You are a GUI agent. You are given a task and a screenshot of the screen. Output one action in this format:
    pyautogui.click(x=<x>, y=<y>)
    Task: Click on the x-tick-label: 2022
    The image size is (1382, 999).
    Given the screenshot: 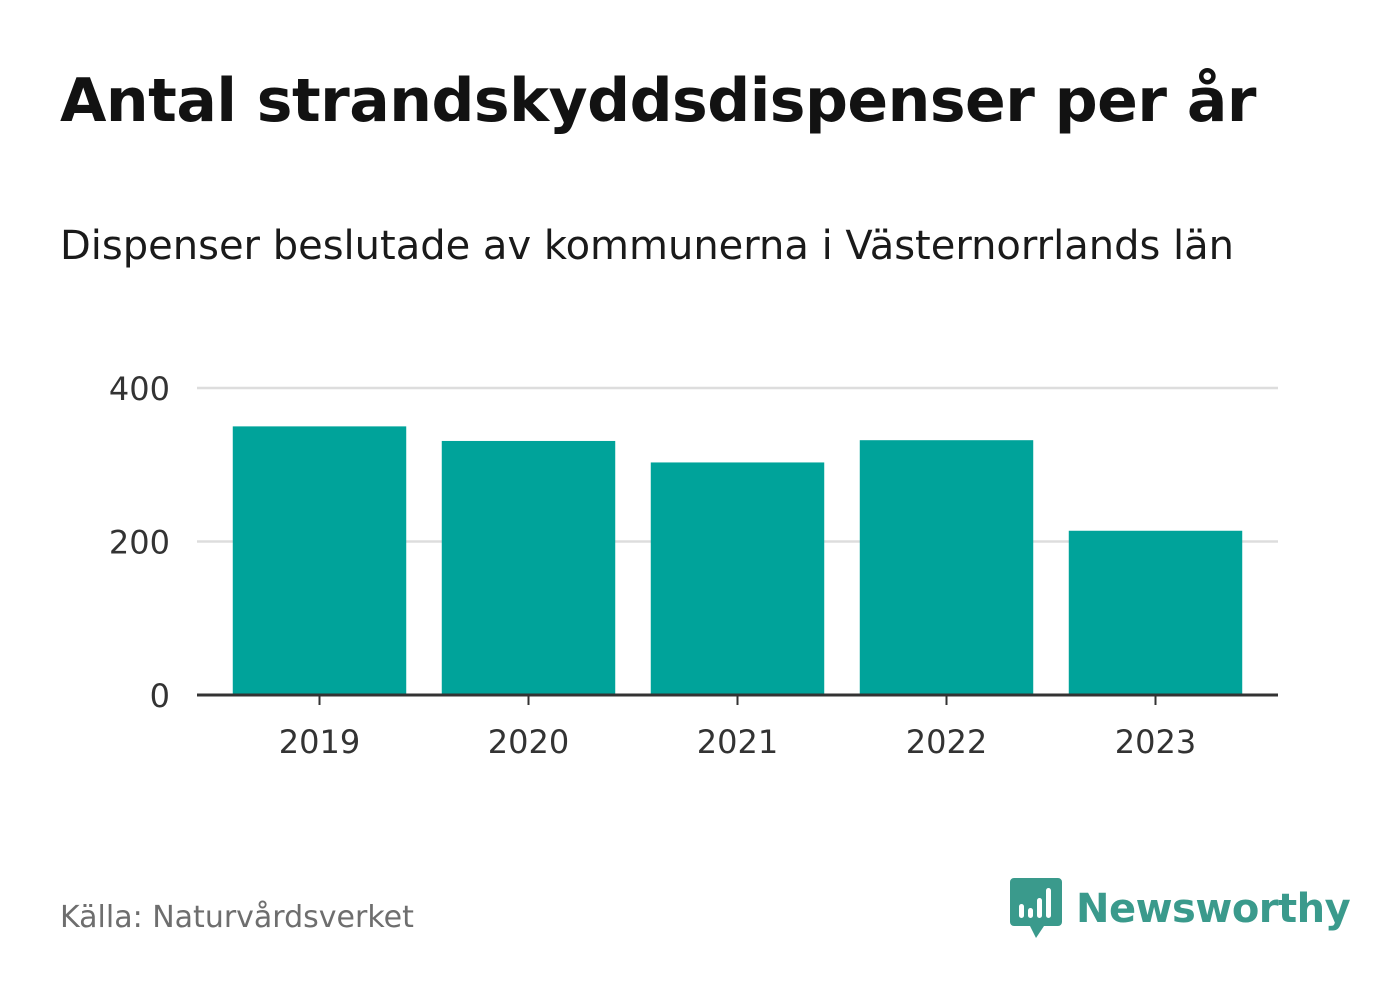 What is the action you would take?
    pyautogui.click(x=946, y=742)
    